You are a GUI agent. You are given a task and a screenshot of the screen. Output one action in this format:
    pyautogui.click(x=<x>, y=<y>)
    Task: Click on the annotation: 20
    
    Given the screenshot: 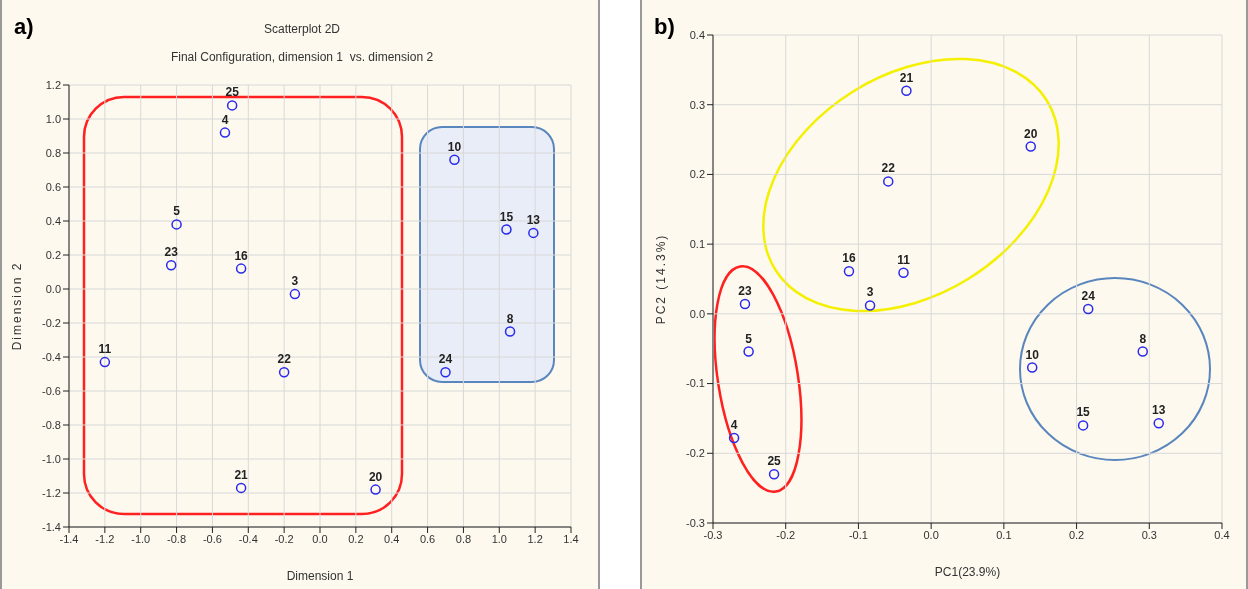 What is the action you would take?
    pyautogui.click(x=375, y=476)
    